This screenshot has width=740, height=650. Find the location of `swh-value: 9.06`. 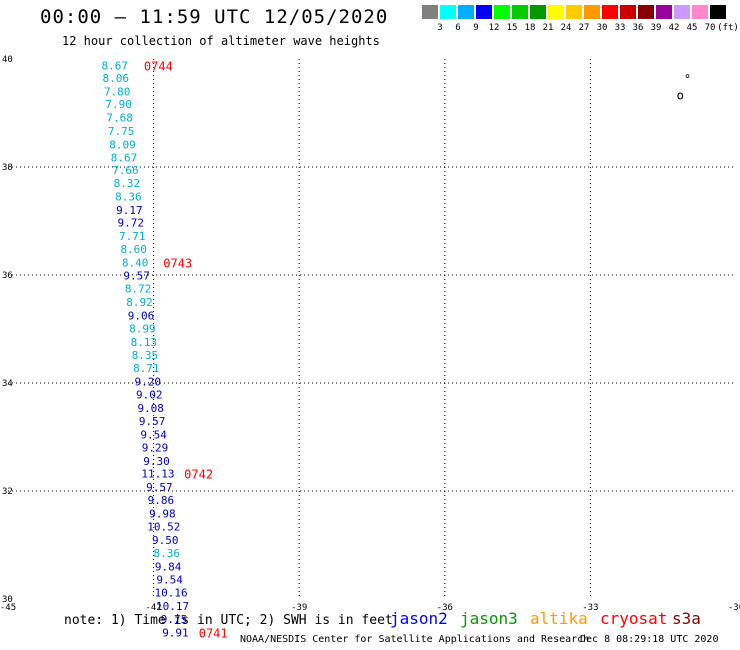

swh-value: 9.06 is located at coordinates (141, 316).